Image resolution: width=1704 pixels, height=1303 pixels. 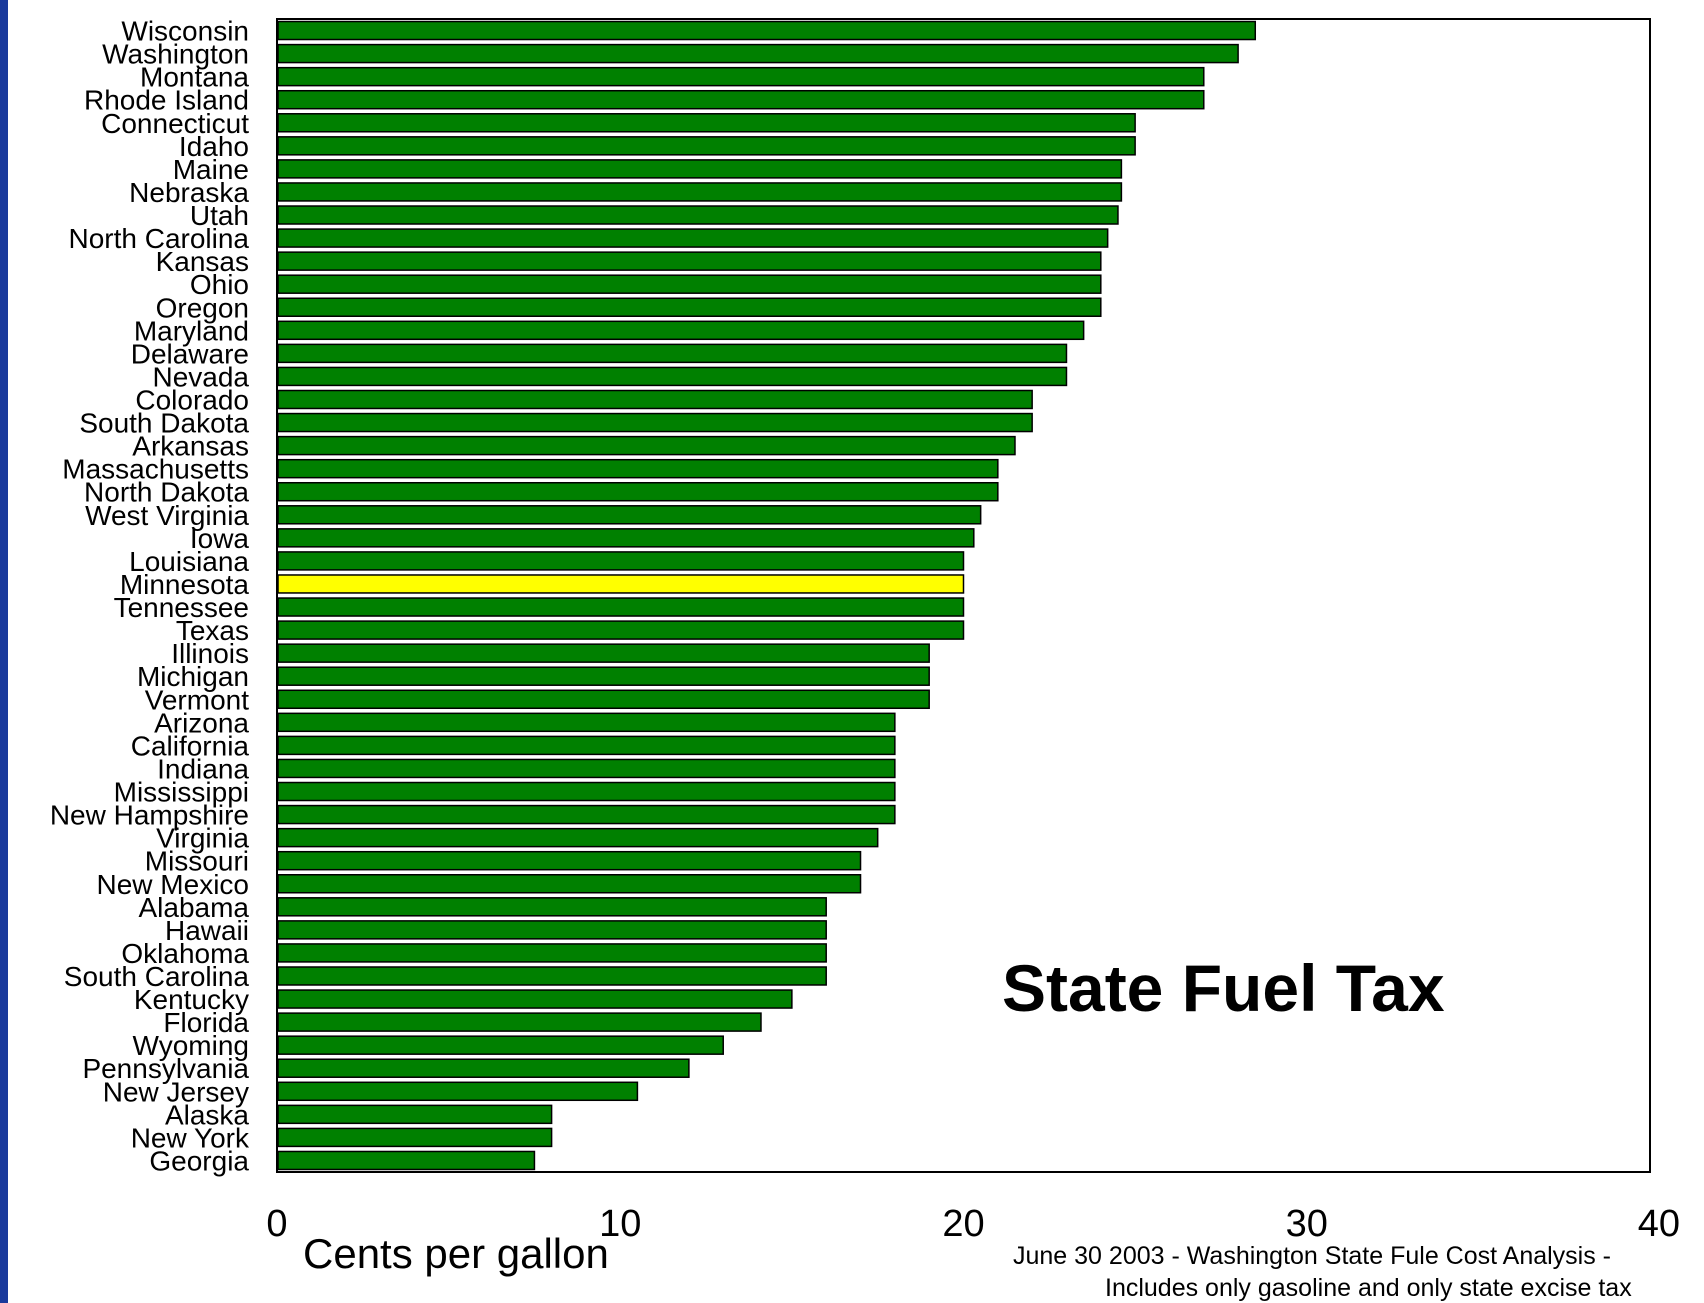 What do you see at coordinates (185, 953) in the screenshot?
I see `category-label-oklahoma: Oklahoma` at bounding box center [185, 953].